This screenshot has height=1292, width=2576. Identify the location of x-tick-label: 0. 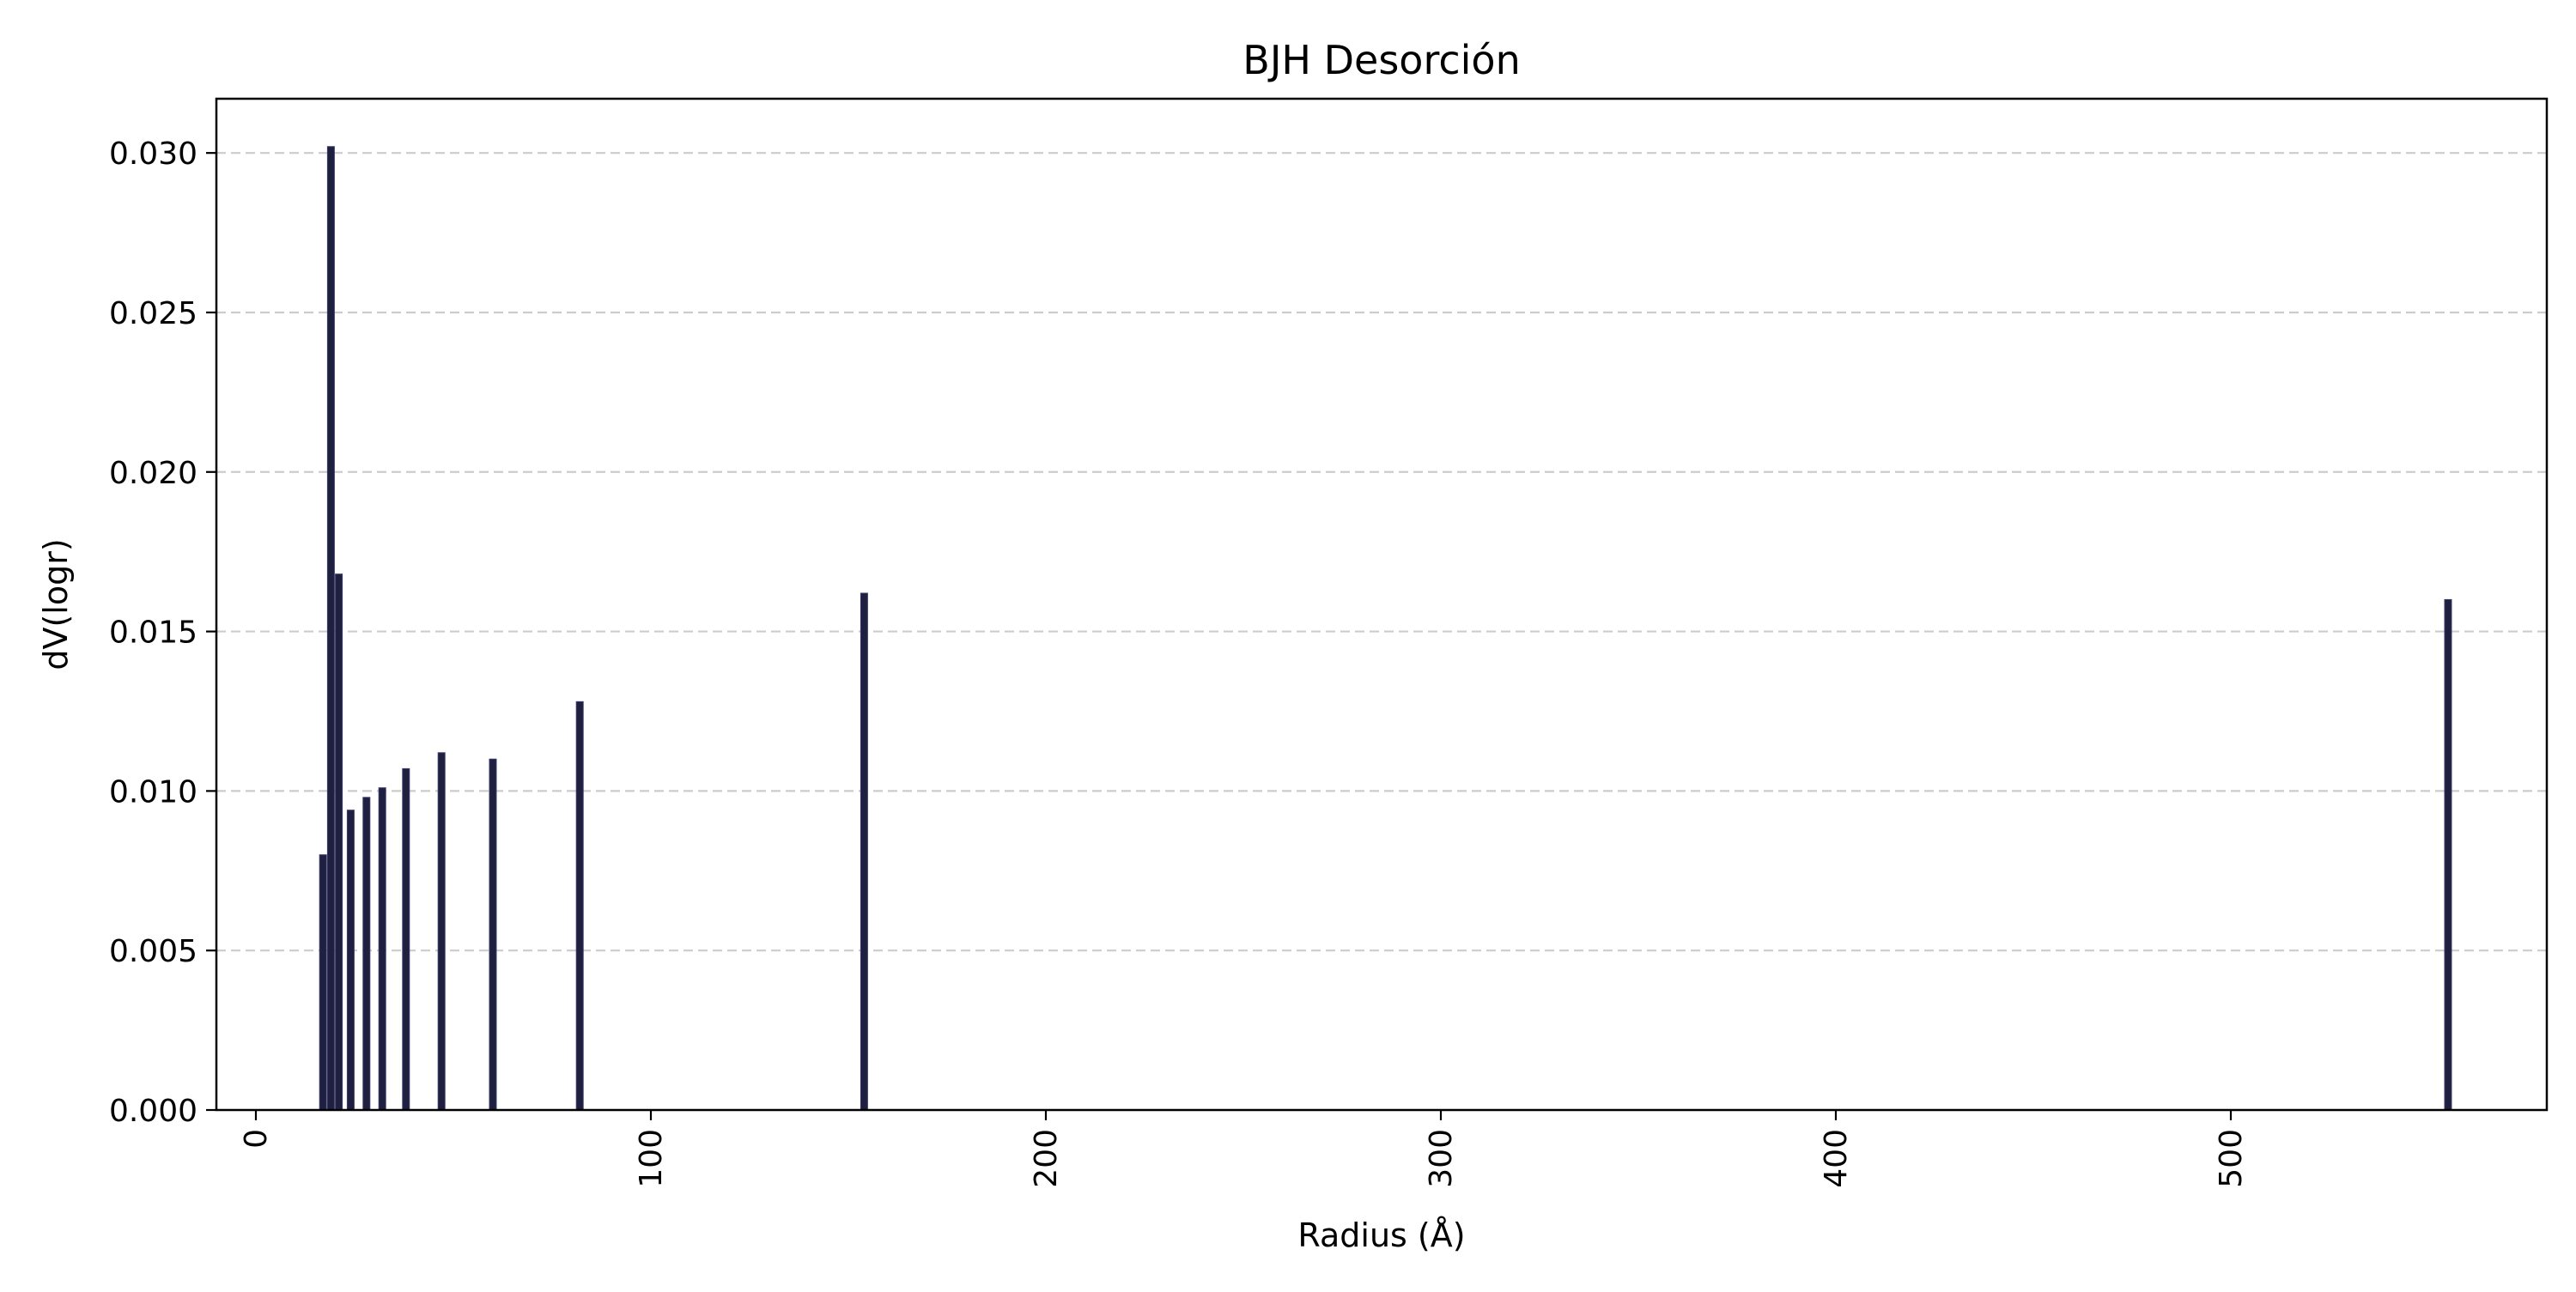
(257, 1139).